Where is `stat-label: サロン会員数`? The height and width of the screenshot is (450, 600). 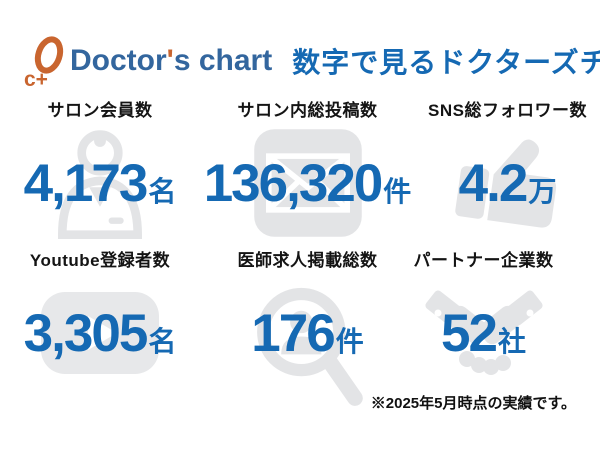
stat-label: サロン会員数 is located at coordinates (100, 110).